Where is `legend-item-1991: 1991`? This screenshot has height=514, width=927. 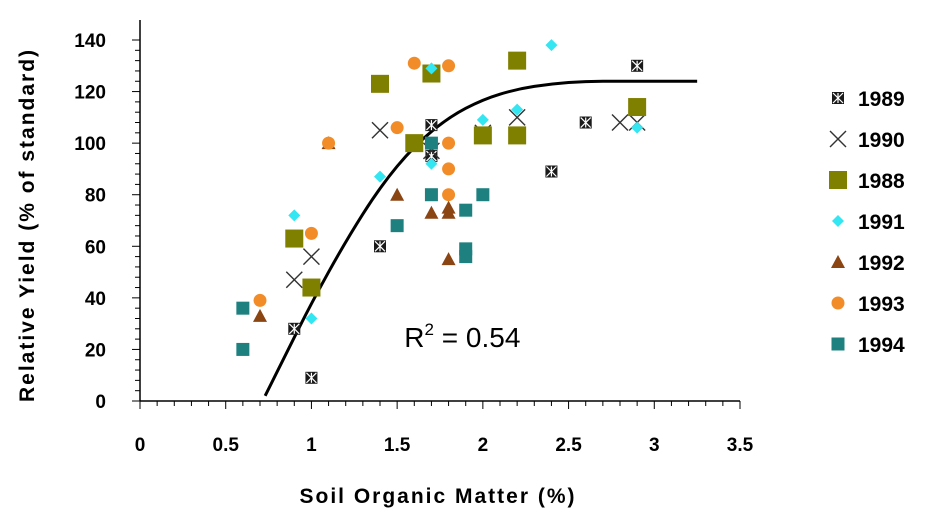 legend-item-1991: 1991 is located at coordinates (868, 222).